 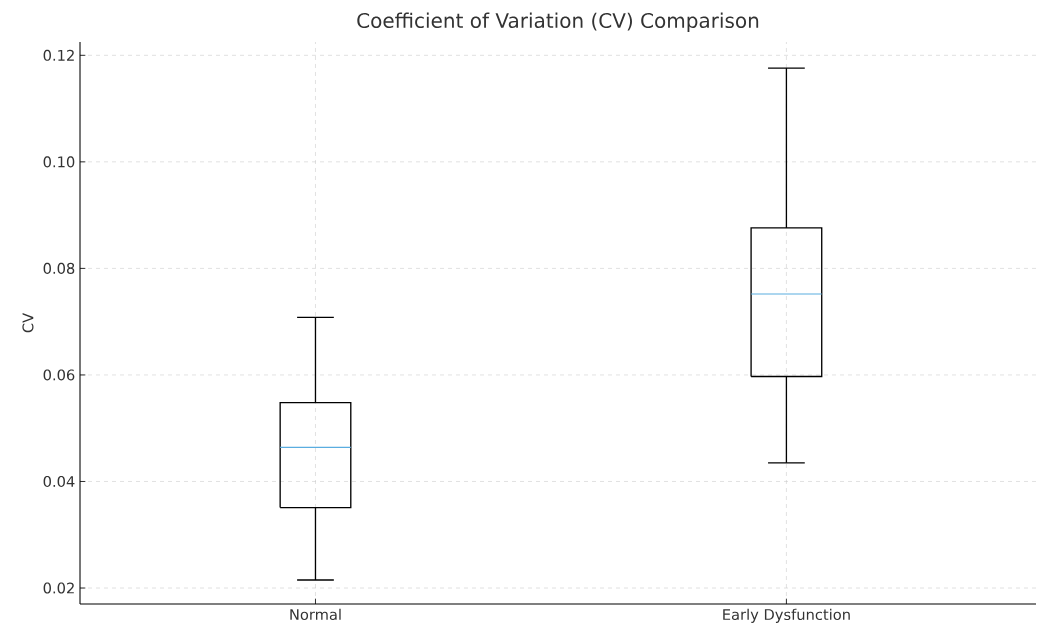 What do you see at coordinates (786, 615) in the screenshot?
I see `x-tick-label: Early Dysfunction` at bounding box center [786, 615].